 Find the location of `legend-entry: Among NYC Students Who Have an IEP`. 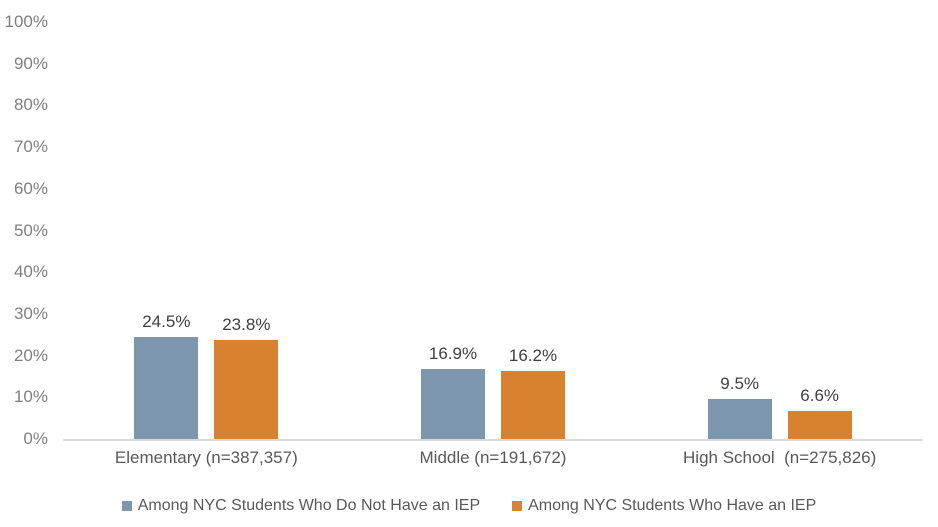

legend-entry: Among NYC Students Who Have an IEP is located at coordinates (664, 506).